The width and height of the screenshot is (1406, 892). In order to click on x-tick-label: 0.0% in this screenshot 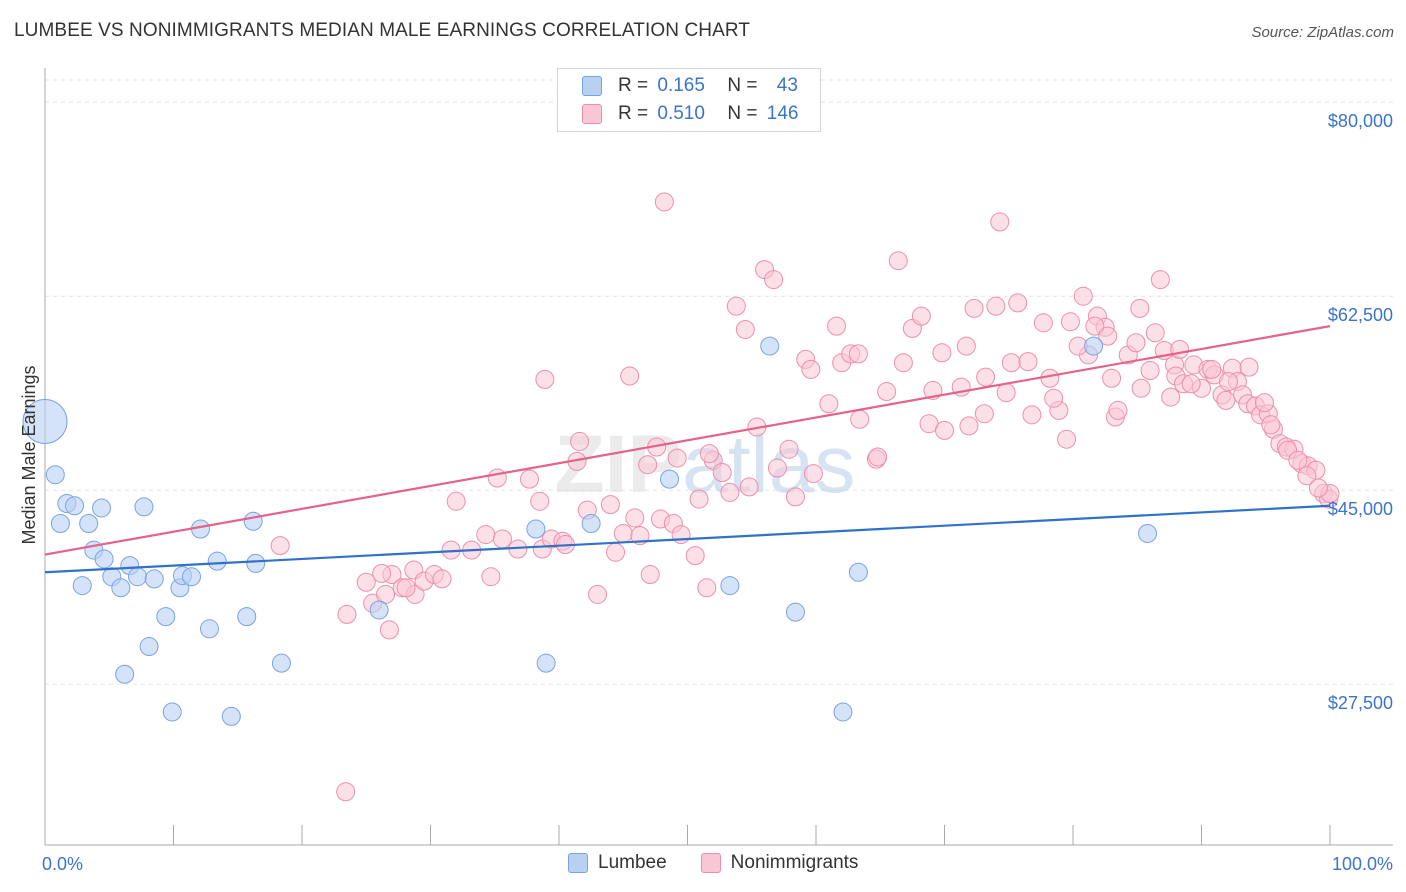, I will do `click(62, 864)`.